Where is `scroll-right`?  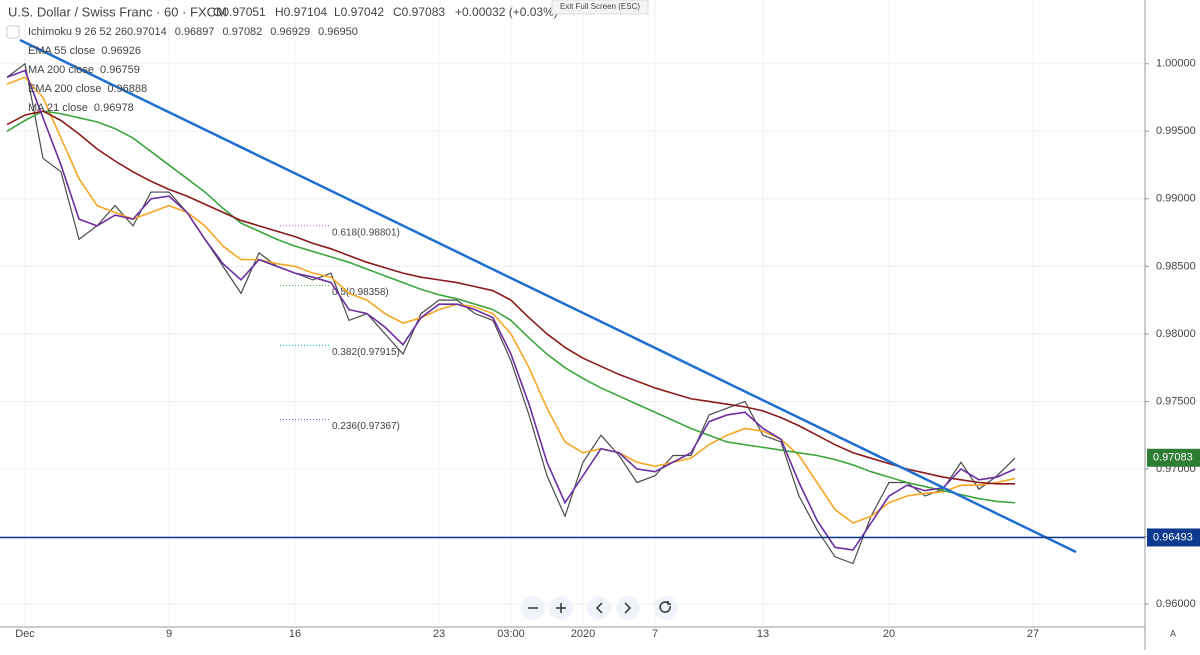 scroll-right is located at coordinates (628, 608).